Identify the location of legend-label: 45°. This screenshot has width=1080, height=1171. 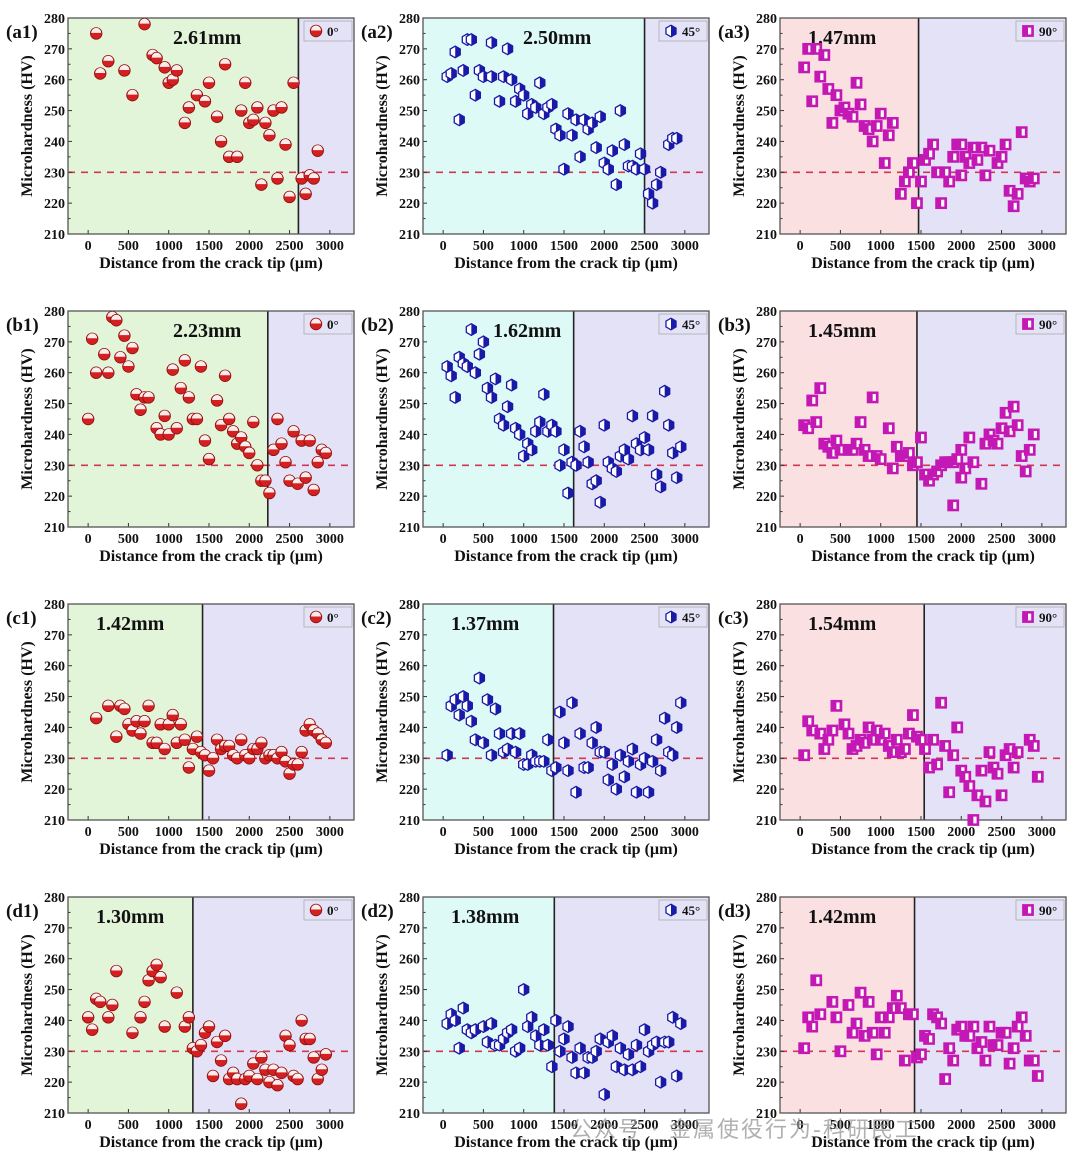
(691, 910).